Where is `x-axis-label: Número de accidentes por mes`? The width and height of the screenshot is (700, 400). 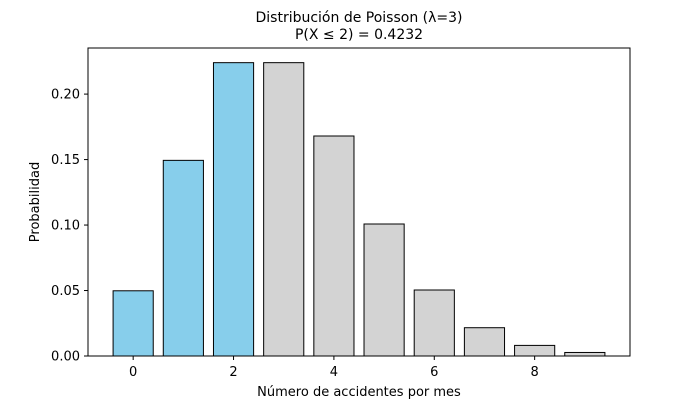 x-axis-label: Número de accidentes por mes is located at coordinates (359, 392).